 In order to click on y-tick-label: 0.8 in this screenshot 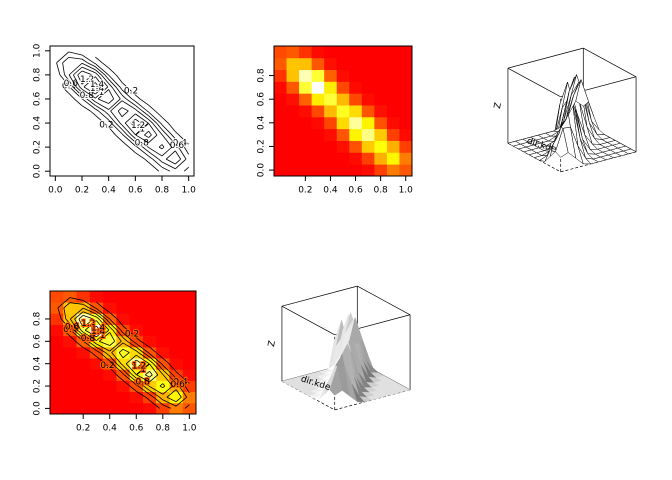, I will do `click(262, 75)`.